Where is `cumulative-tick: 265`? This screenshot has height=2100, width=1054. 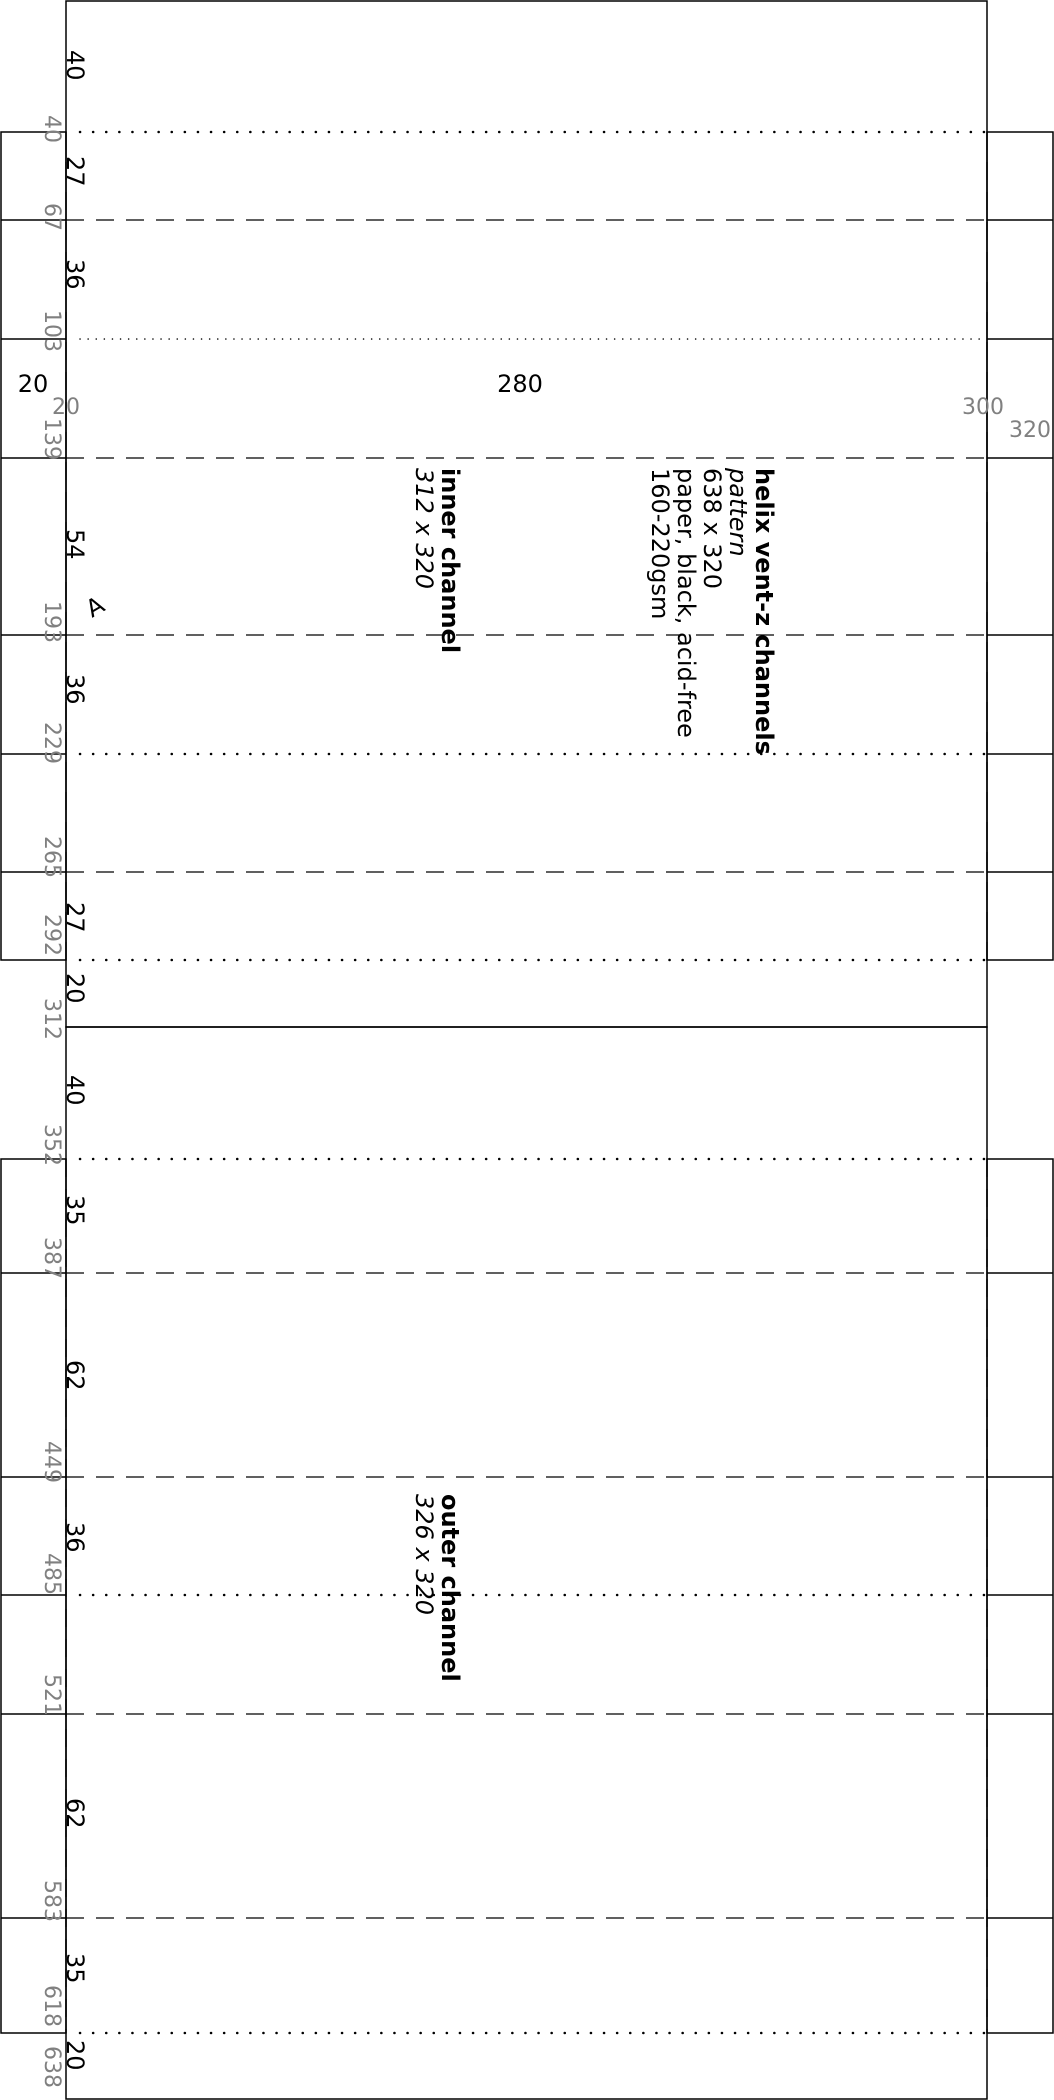 cumulative-tick: 265 is located at coordinates (51, 857).